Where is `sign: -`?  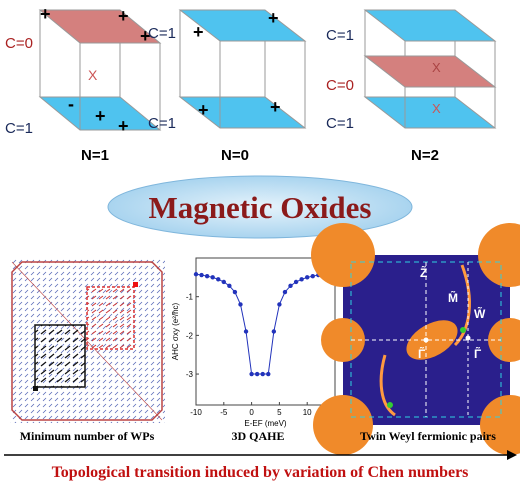 sign: - is located at coordinates (71, 104).